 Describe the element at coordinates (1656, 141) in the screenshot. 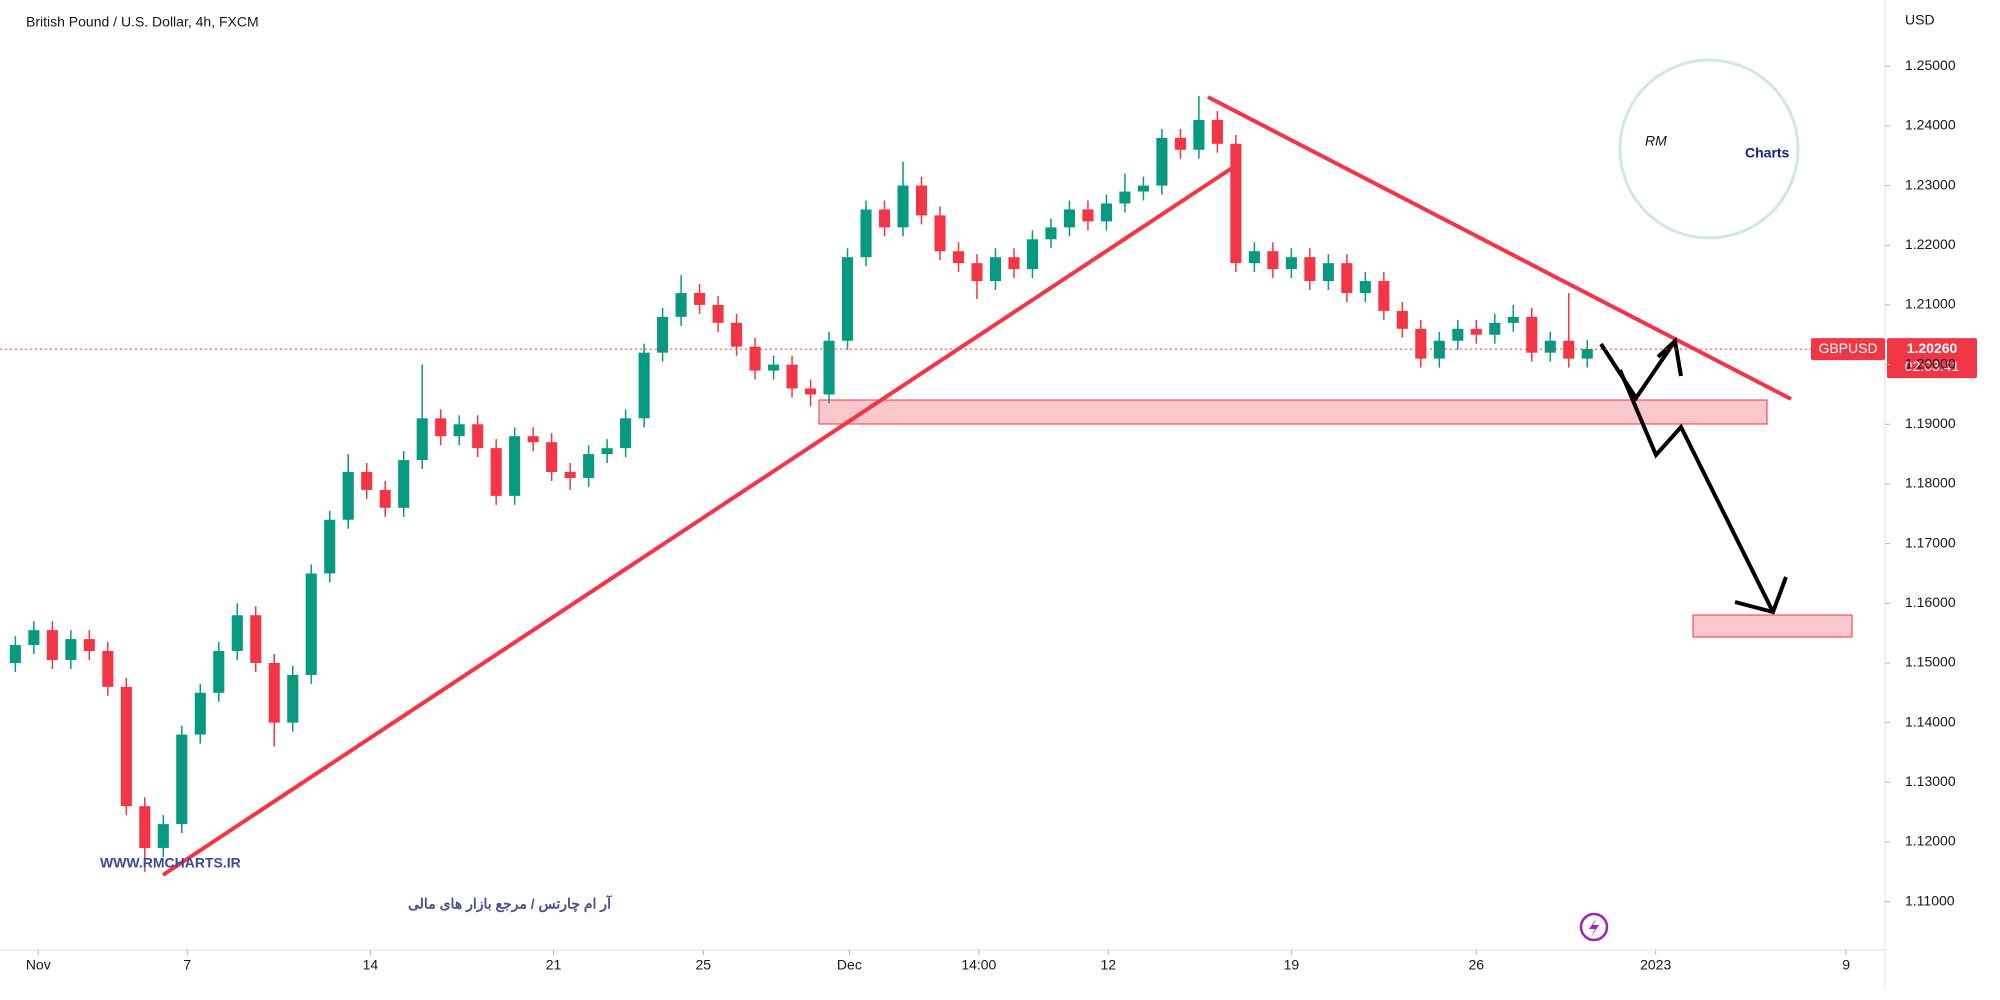

I see `logo-mark: RM` at that location.